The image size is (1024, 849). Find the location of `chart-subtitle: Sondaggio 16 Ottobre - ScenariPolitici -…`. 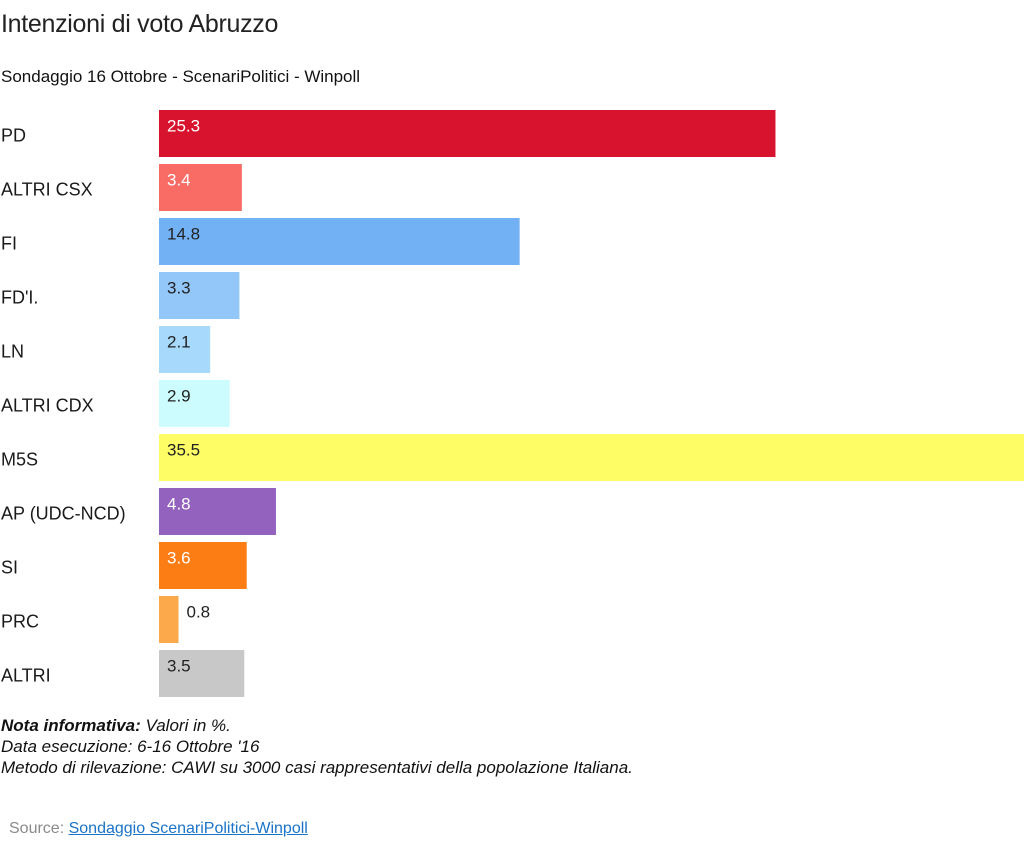

chart-subtitle: Sondaggio 16 Ottobre - ScenariPolitici -… is located at coordinates (181, 76).